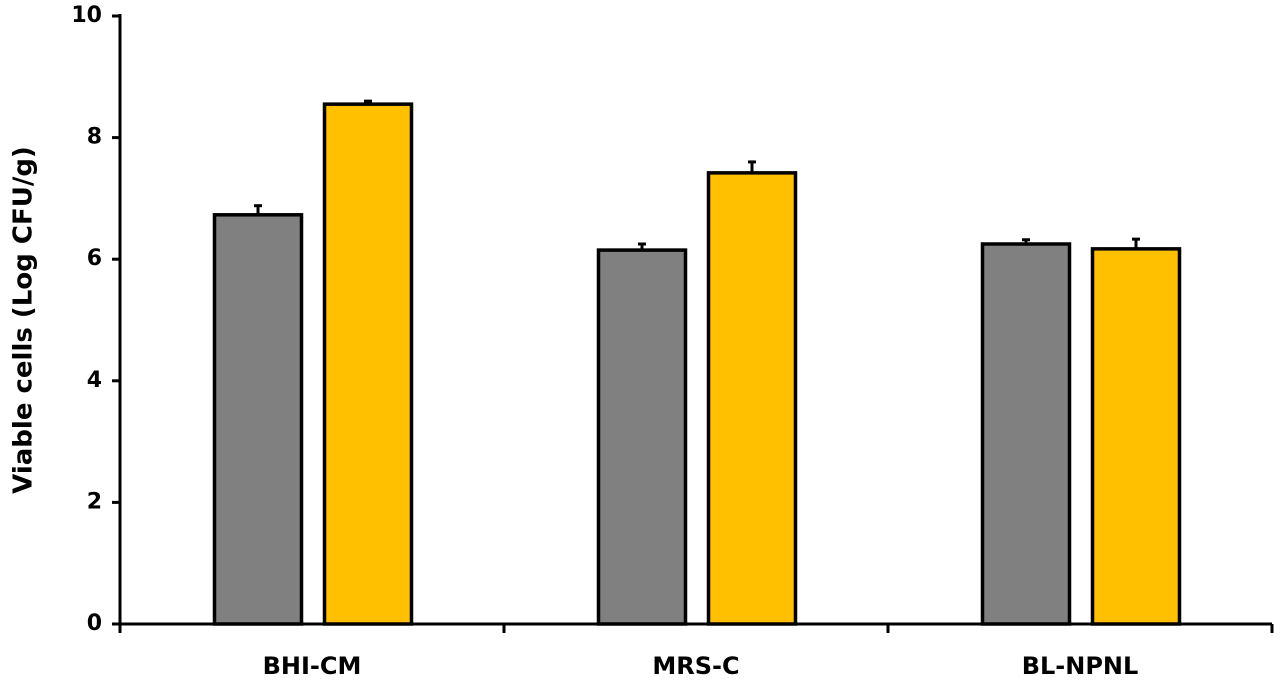 The image size is (1280, 686). I want to click on x-tick-label: BHI-CM, so click(312, 666).